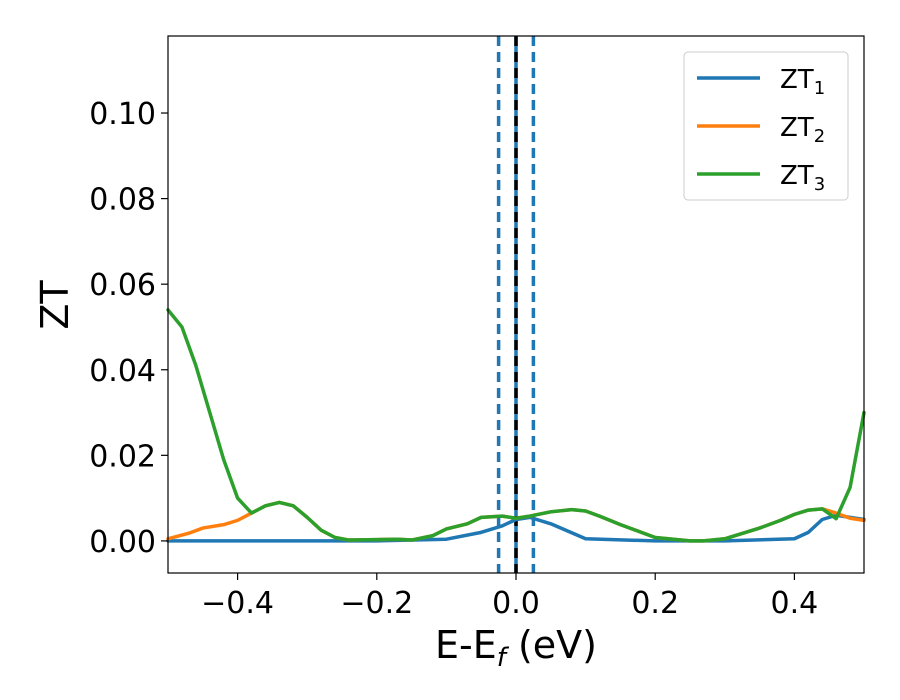 The image size is (900, 700). Describe the element at coordinates (122, 200) in the screenshot. I see `y-tick-label: 0.08` at that location.